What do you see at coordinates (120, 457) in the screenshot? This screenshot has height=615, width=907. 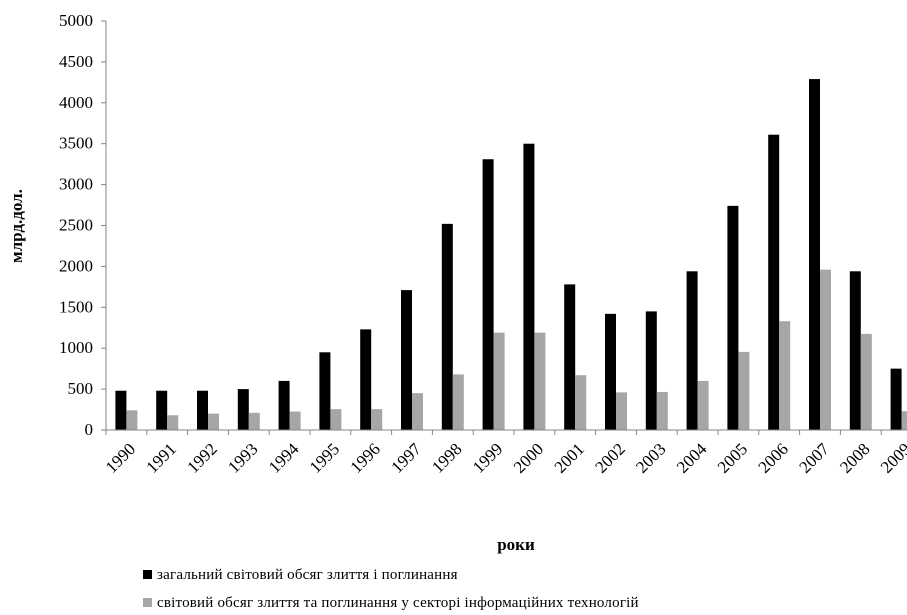 I see `x-tick-label: 1990` at bounding box center [120, 457].